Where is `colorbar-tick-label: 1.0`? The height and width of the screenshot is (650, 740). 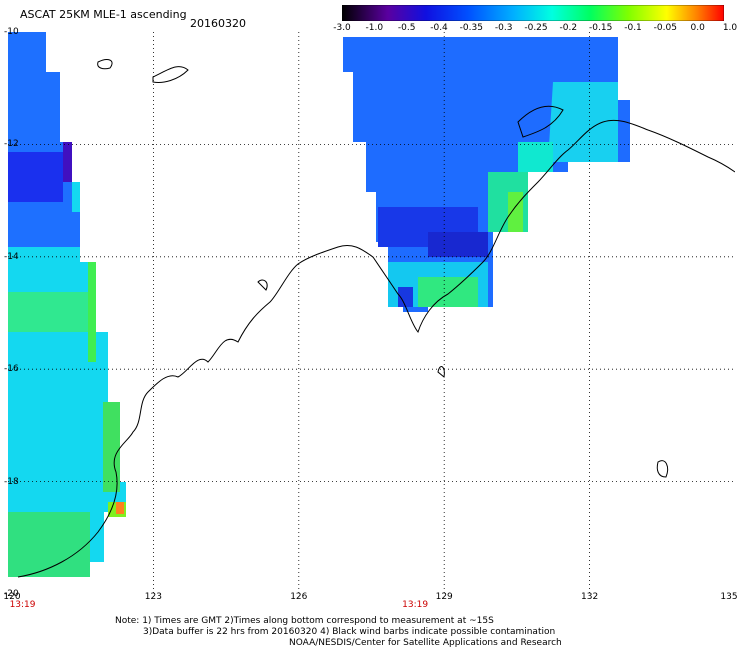 colorbar-tick-label: 1.0 is located at coordinates (730, 28).